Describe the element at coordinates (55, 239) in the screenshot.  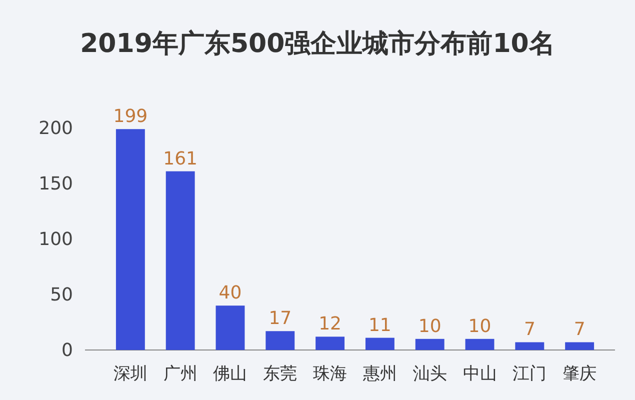
I see `y-tick-label: 100` at that location.